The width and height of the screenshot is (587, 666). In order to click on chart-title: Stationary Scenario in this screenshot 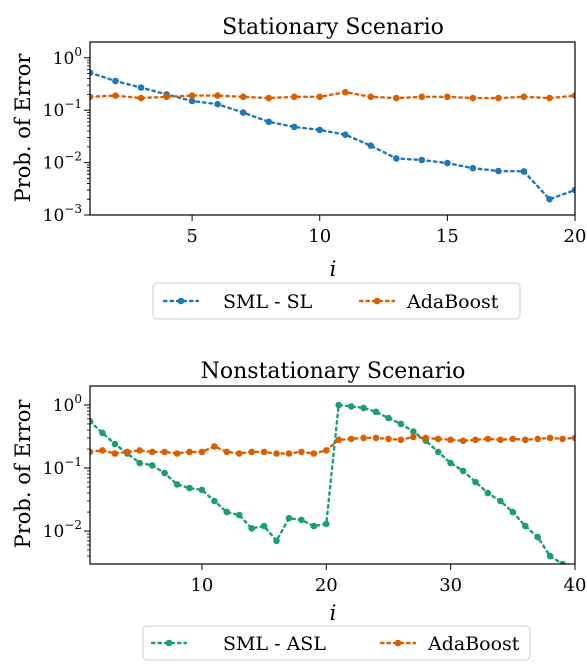, I will do `click(333, 27)`.